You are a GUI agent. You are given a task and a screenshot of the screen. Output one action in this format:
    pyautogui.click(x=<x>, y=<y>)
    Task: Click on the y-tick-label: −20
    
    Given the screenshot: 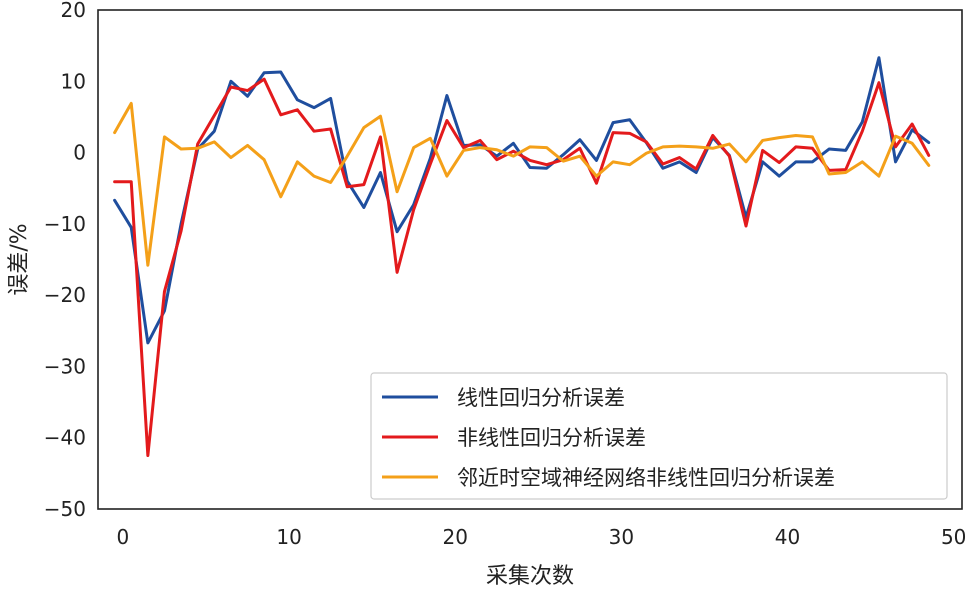 What is the action you would take?
    pyautogui.click(x=65, y=295)
    